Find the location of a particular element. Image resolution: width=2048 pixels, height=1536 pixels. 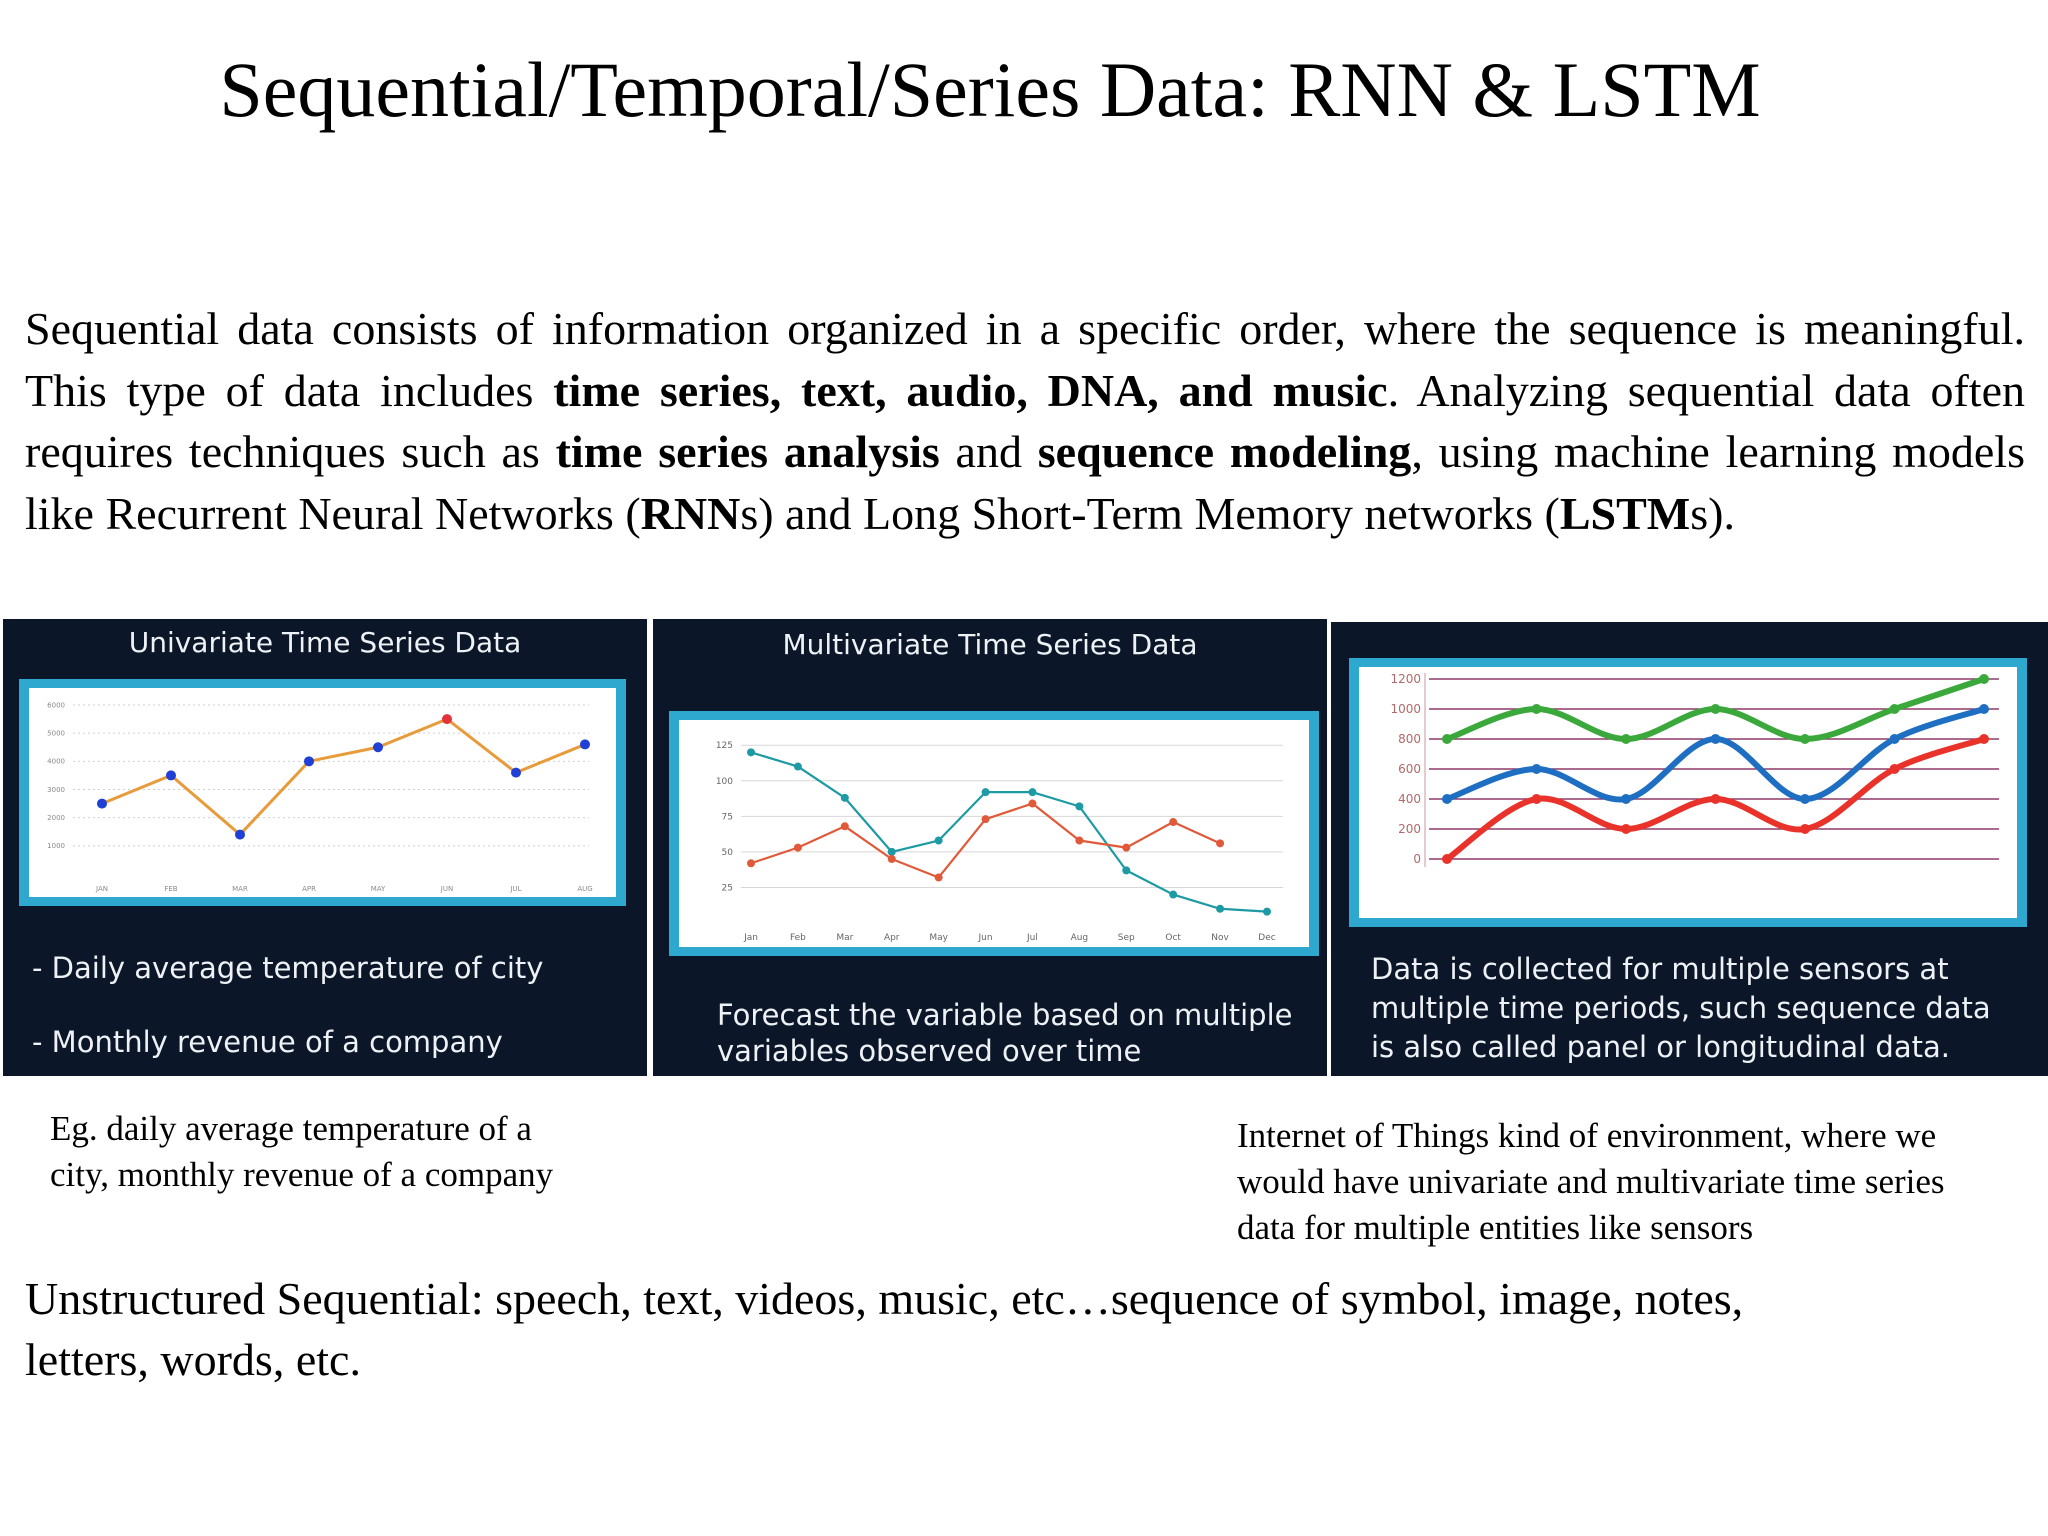

y-tick-label: 4000 is located at coordinates (56, 762).